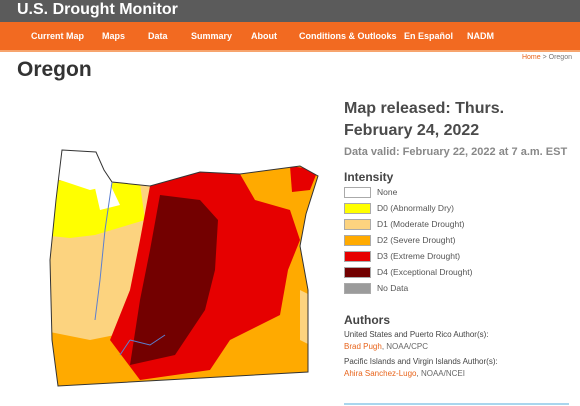 This screenshot has height=406, width=580. Describe the element at coordinates (54, 69) in the screenshot. I see `page-title: Oregon` at that location.